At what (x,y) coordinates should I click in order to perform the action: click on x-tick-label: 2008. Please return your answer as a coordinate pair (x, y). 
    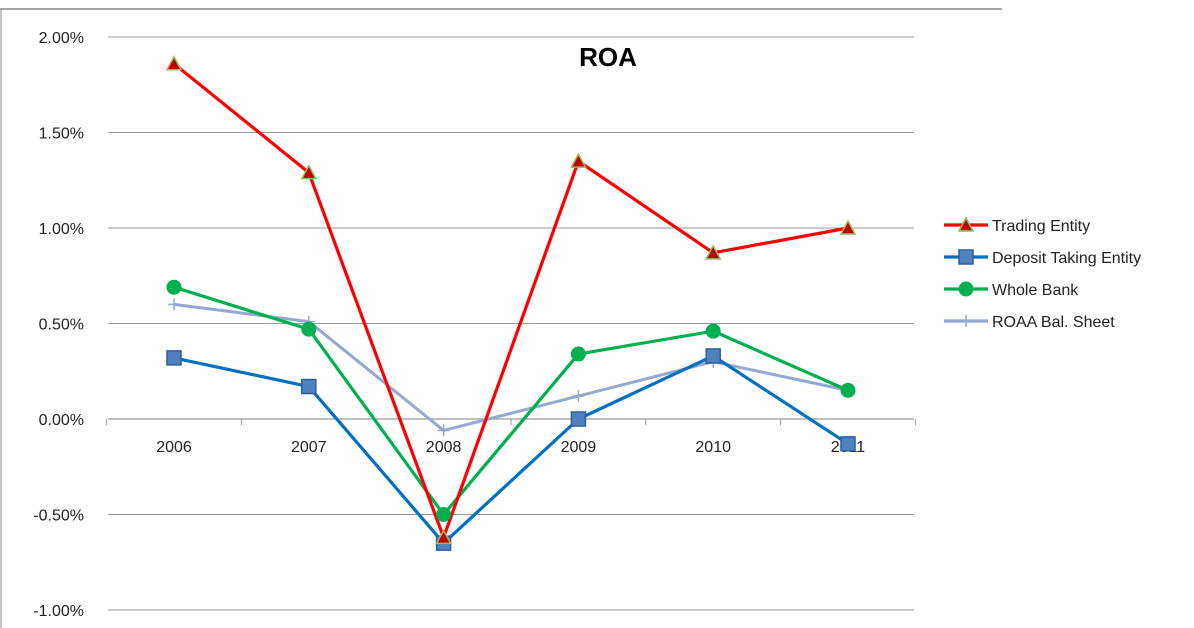
    Looking at the image, I should click on (444, 447).